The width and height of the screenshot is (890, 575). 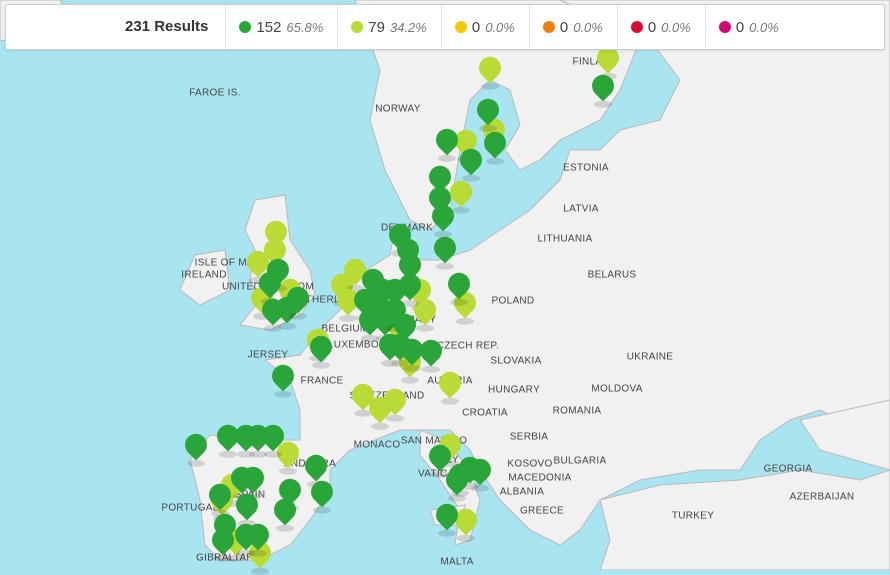 I want to click on country-label: SAN MARINO, so click(x=434, y=441).